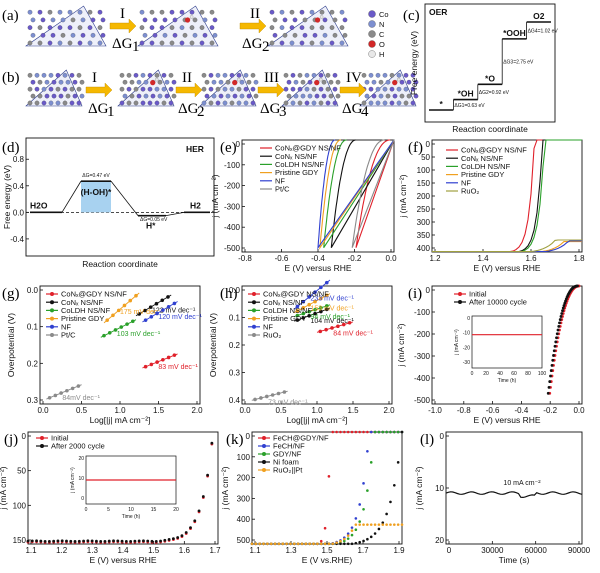 The image size is (600, 573). What do you see at coordinates (235, 290) in the screenshot?
I see `y-tick-label: 0.0` at bounding box center [235, 290].